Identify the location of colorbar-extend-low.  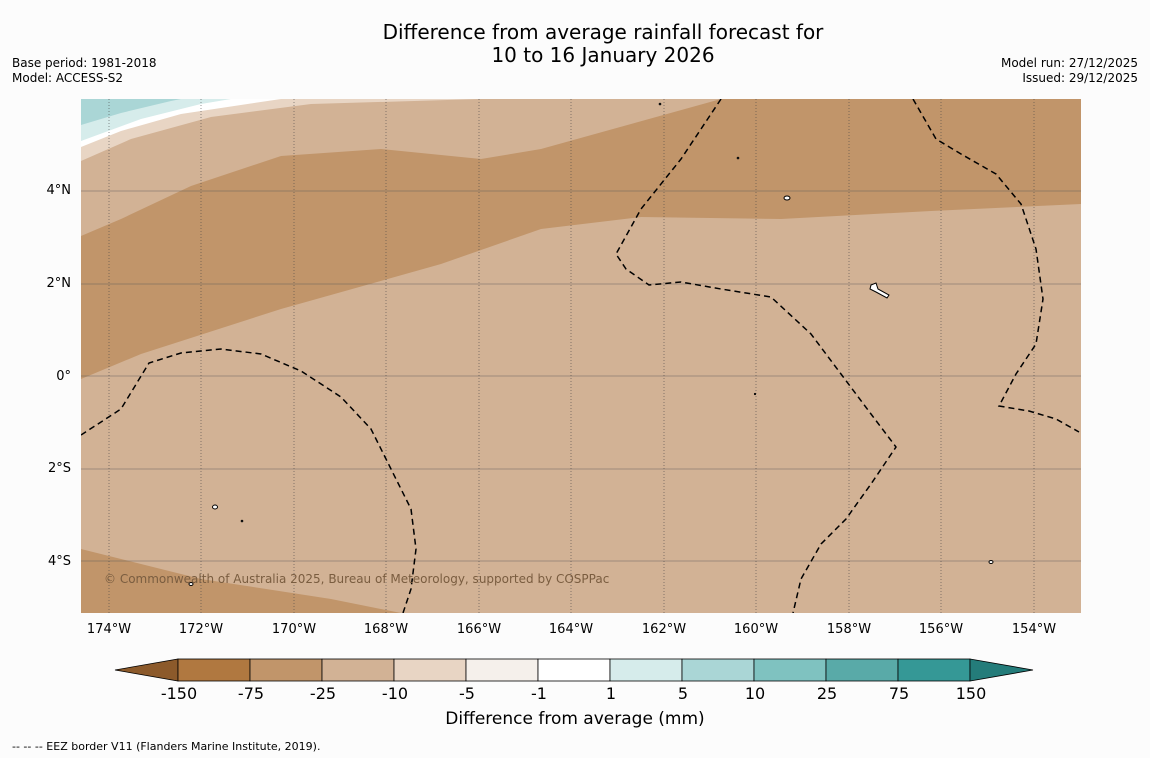
(146, 670).